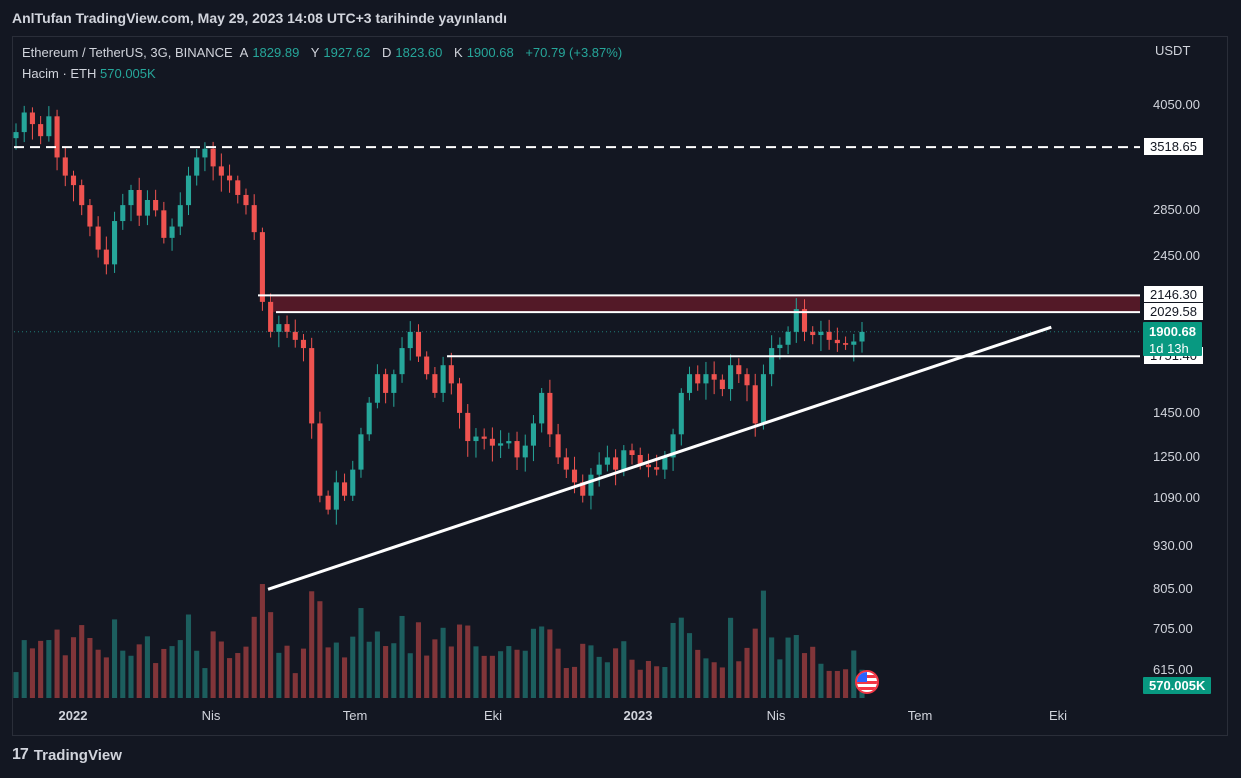  Describe the element at coordinates (1176, 255) in the screenshot. I see `y-tick-label: 2450.00` at that location.